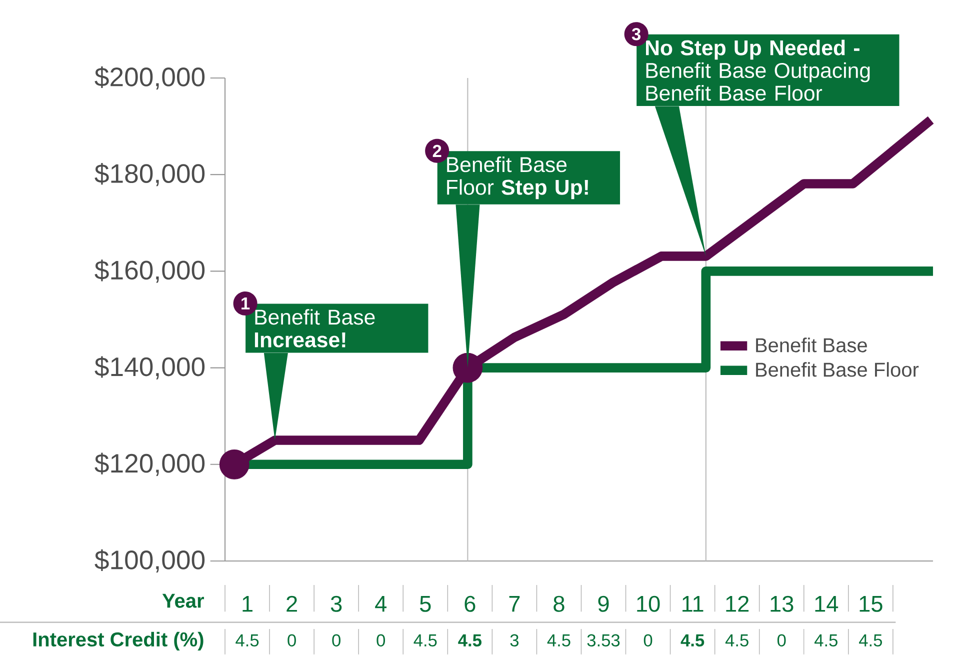  What do you see at coordinates (425, 604) in the screenshot?
I see `x-tick-label: 5` at bounding box center [425, 604].